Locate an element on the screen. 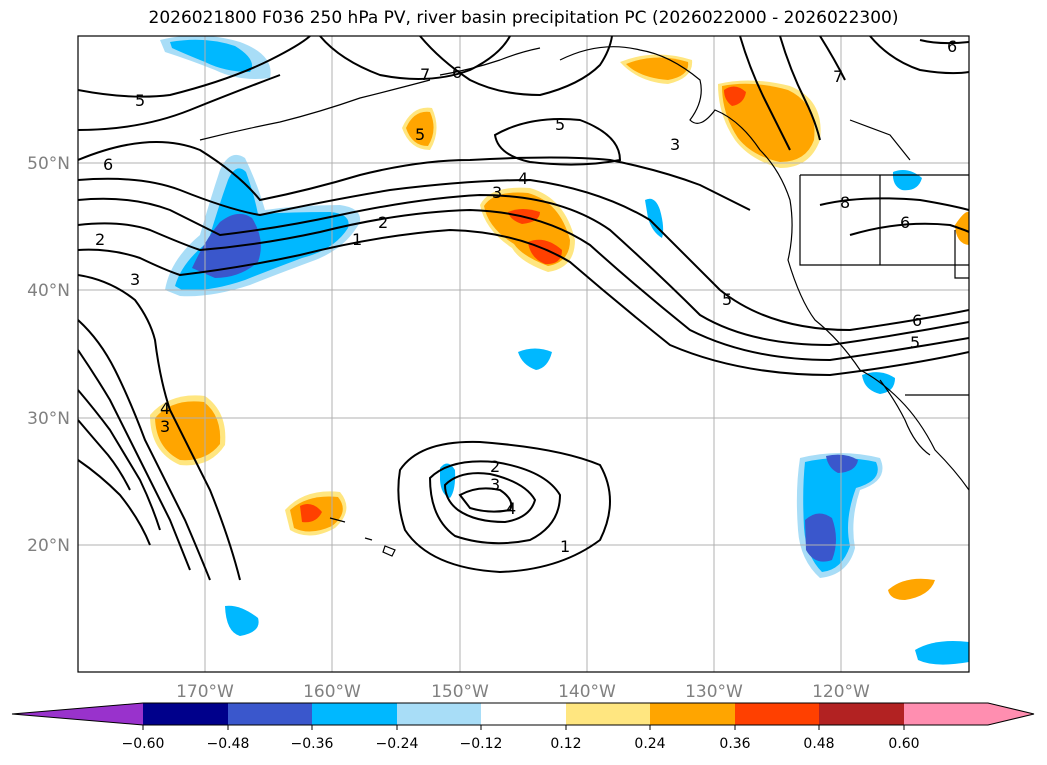 Image resolution: width=1047 pixels, height=765 pixels. lon-label: 130°W is located at coordinates (714, 692).